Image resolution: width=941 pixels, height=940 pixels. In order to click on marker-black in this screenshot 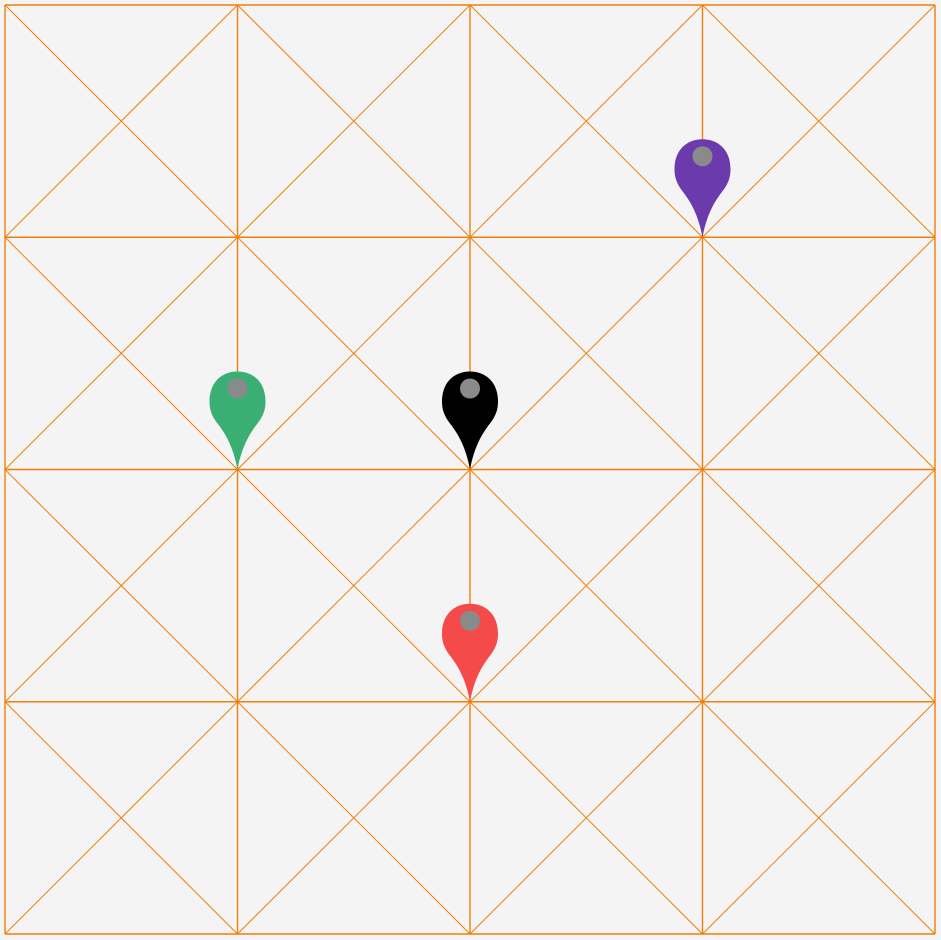, I will do `click(470, 420)`.